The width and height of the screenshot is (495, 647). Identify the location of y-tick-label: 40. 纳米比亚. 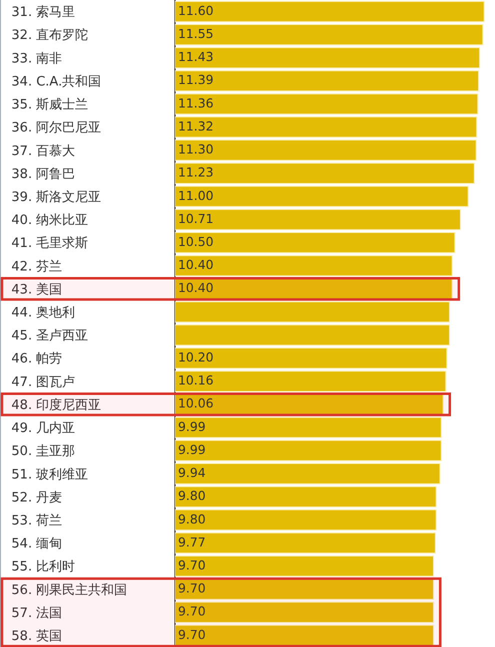
(49, 220).